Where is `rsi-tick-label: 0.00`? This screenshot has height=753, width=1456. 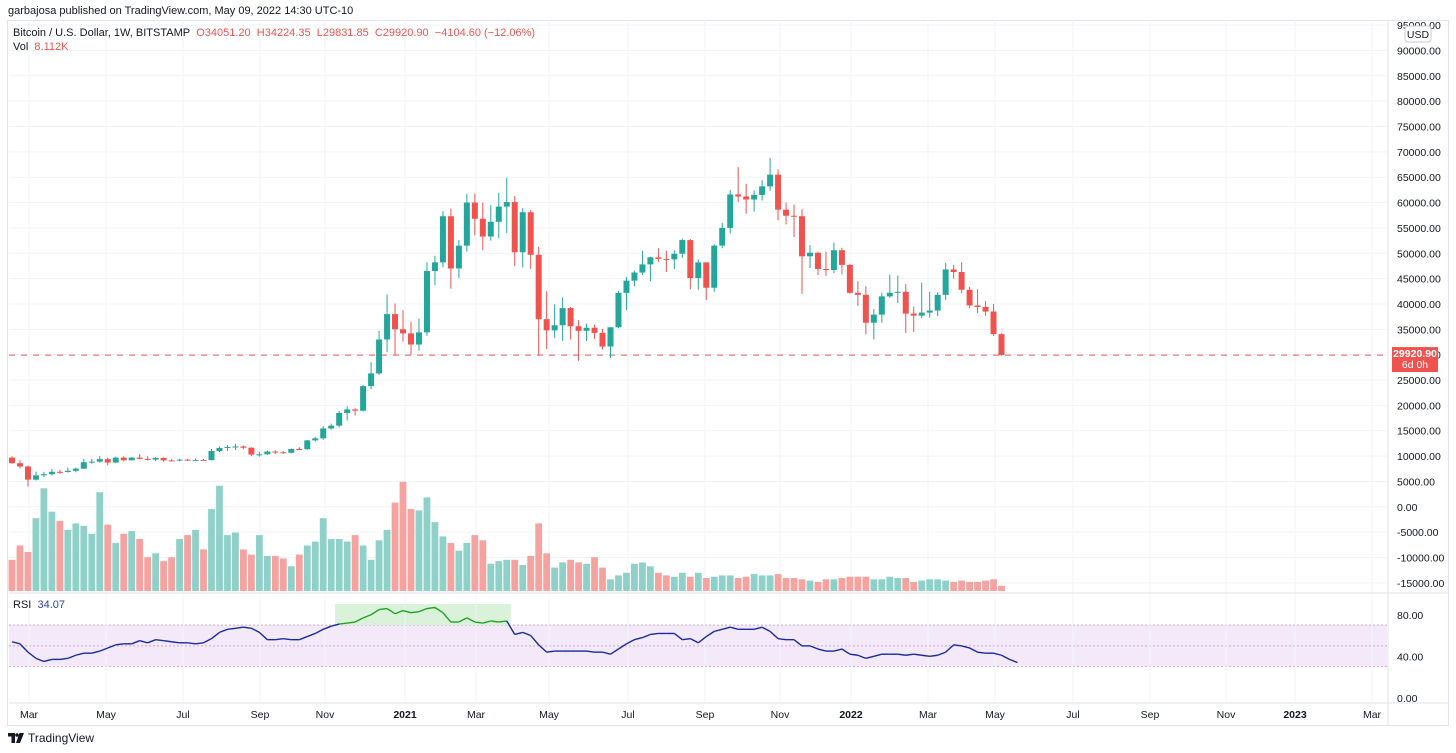
rsi-tick-label: 0.00 is located at coordinates (1407, 699).